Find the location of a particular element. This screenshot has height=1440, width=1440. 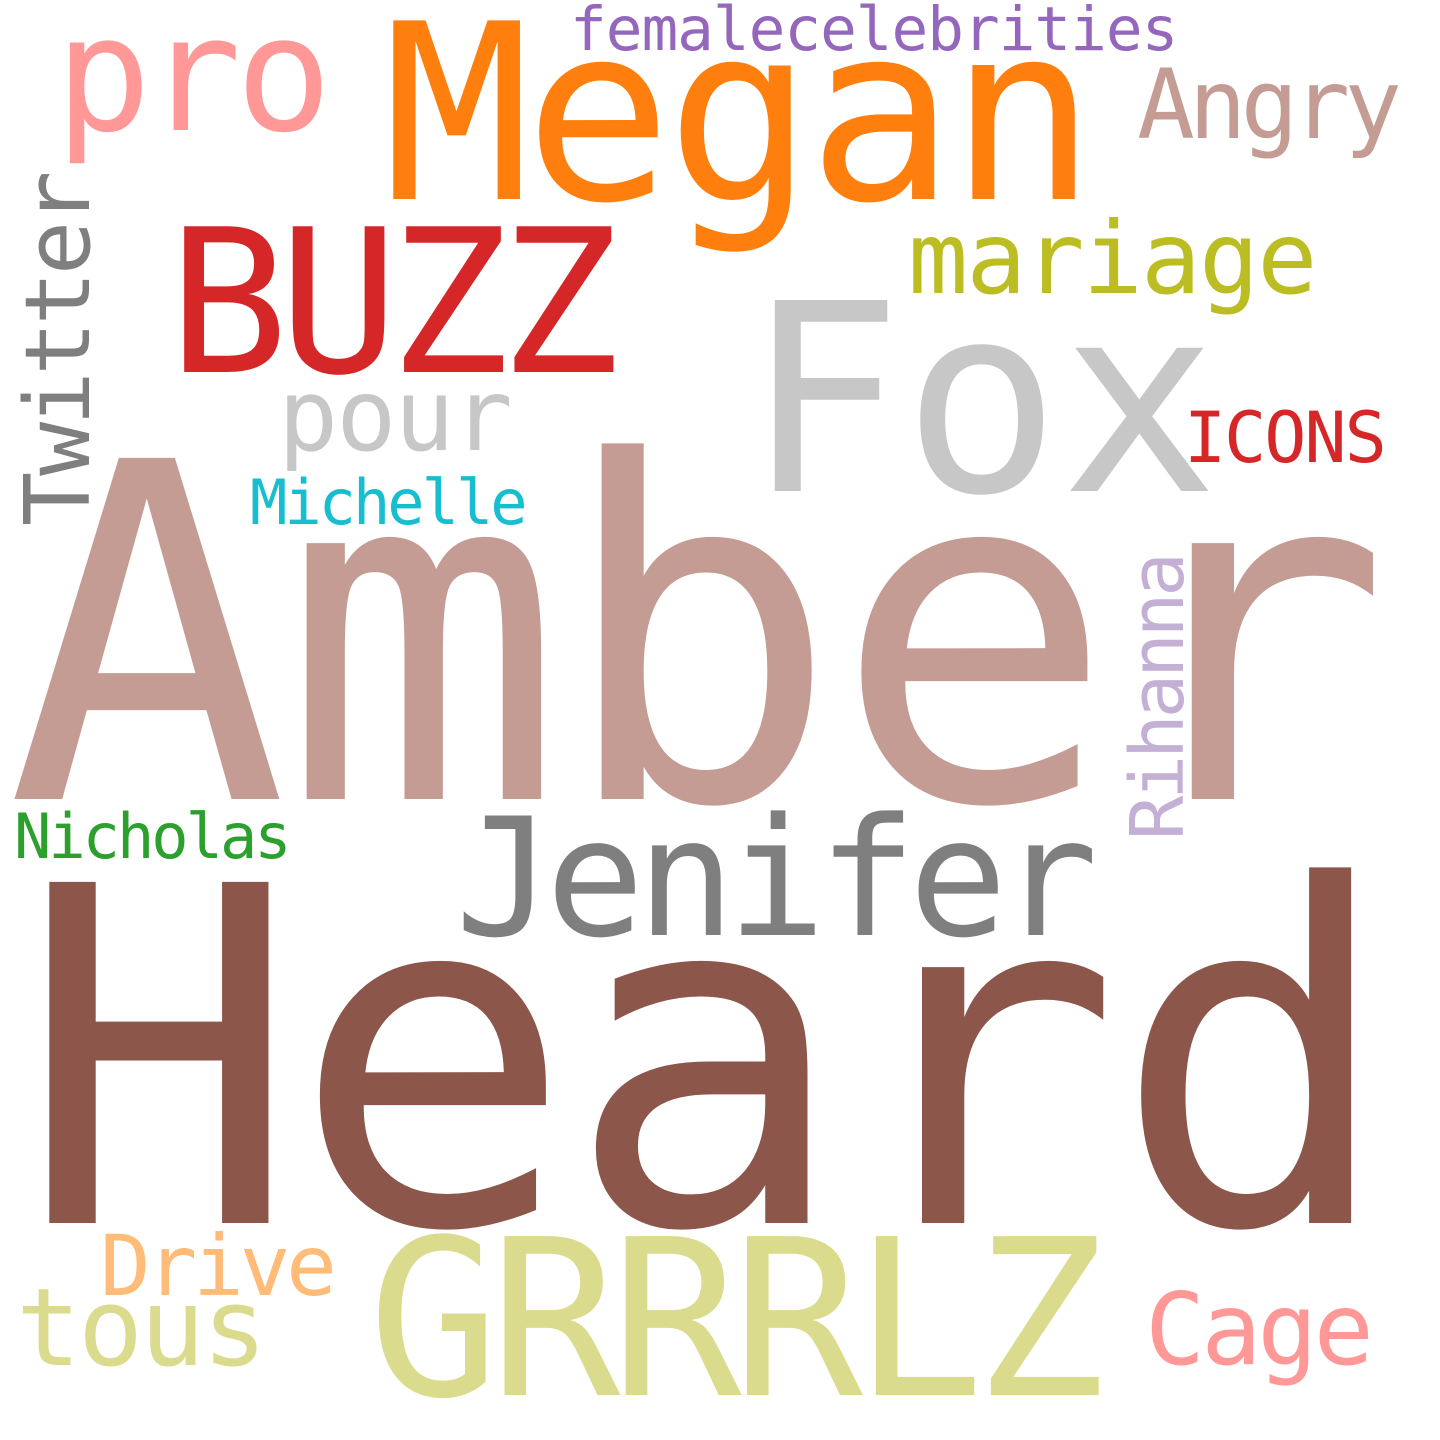

word-tous: tous is located at coordinates (141, 1328).